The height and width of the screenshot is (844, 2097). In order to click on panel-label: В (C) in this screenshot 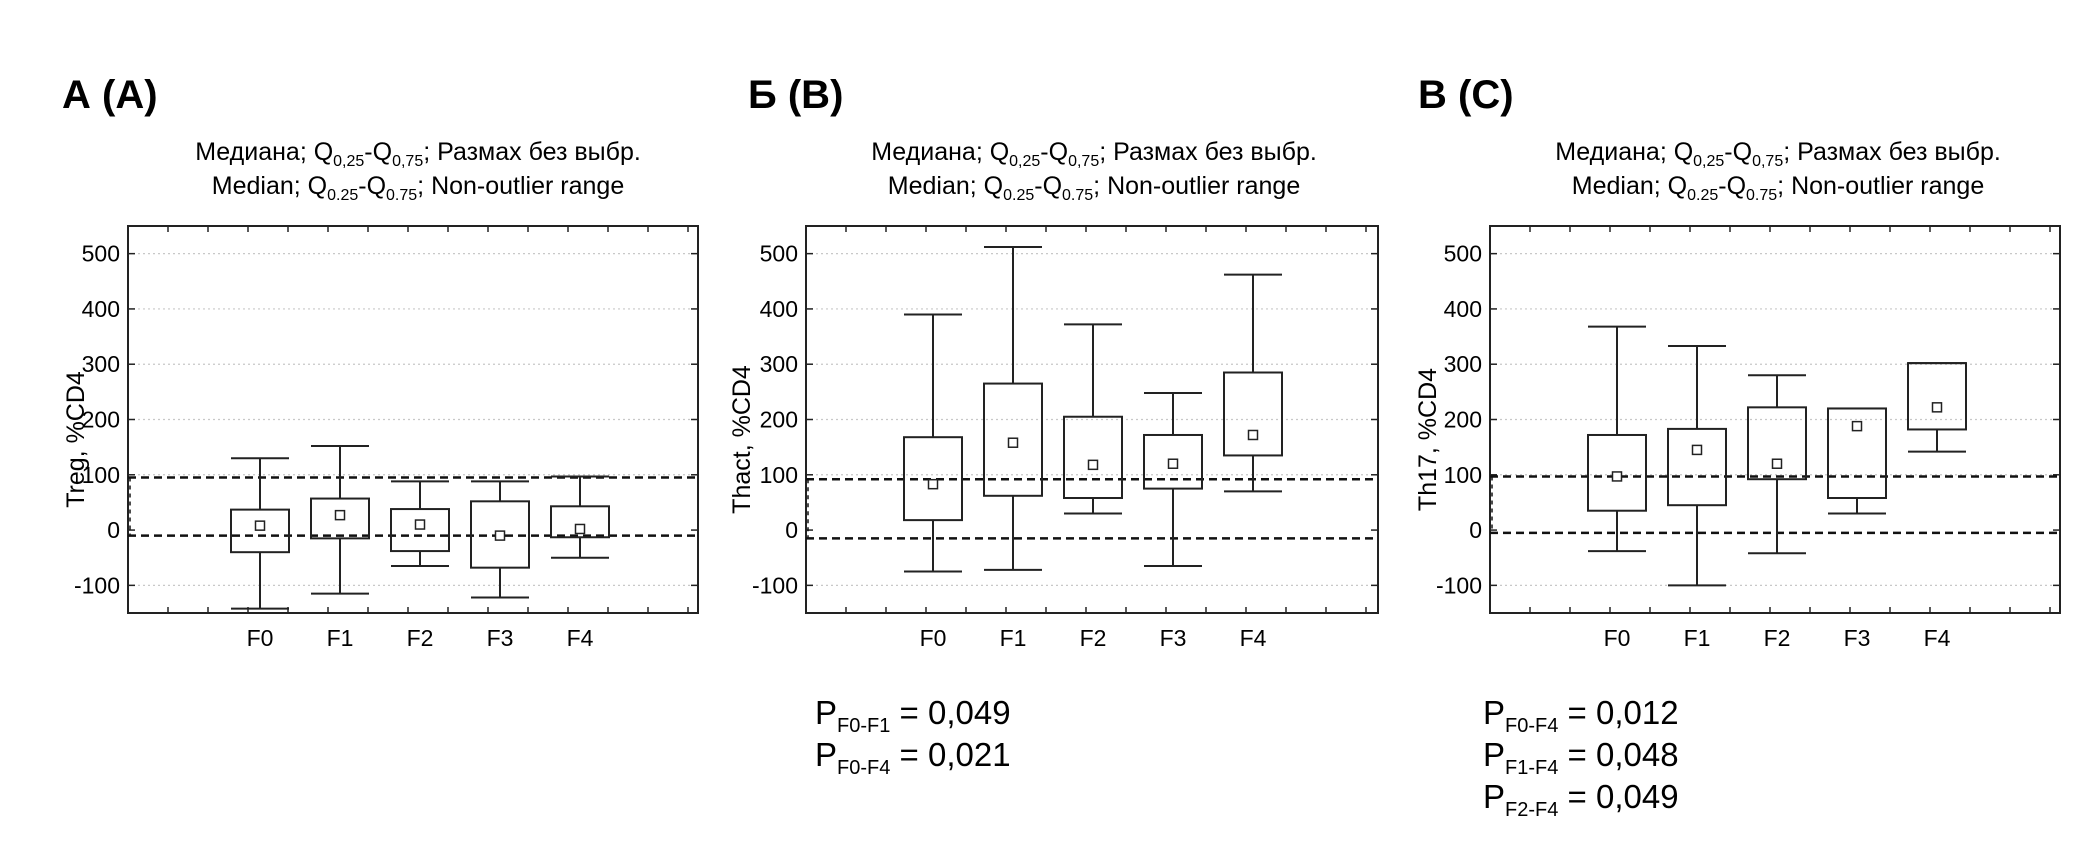, I will do `click(1466, 95)`.